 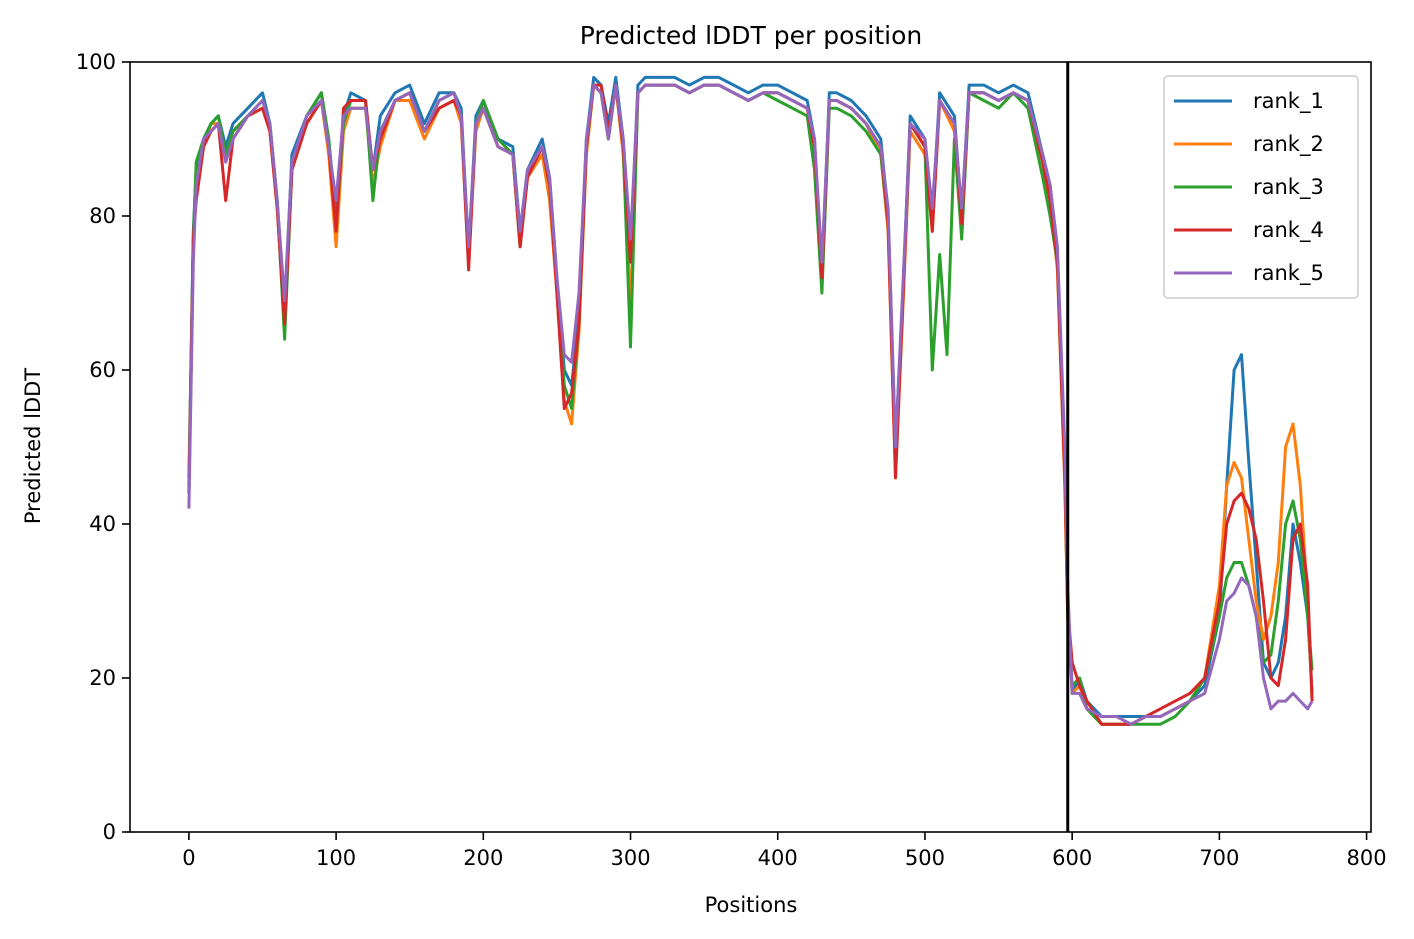 I want to click on legend-label-rank_1: rank_1, so click(x=1288, y=101).